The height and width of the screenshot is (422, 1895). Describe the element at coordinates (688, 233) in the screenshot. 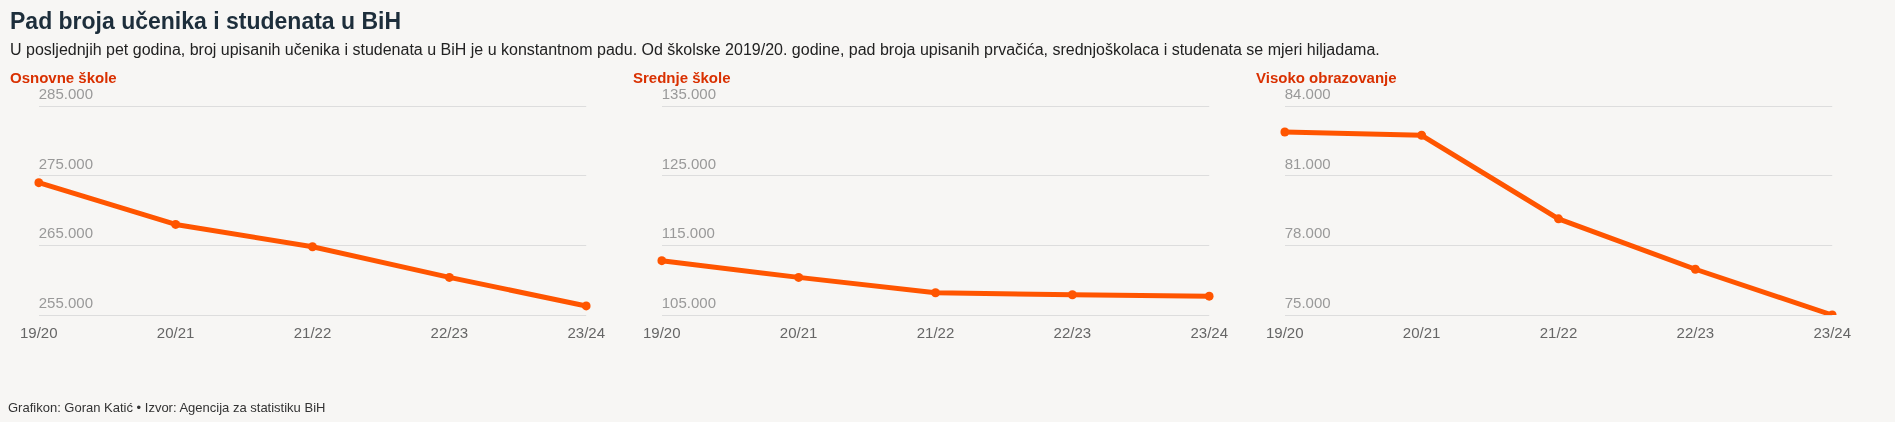

I see `y-tick-label: 115.000` at that location.